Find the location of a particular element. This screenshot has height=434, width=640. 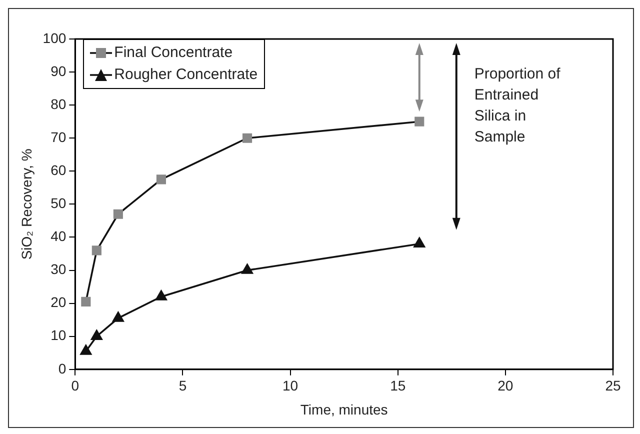

y-tick-label: 10 is located at coordinates (58, 335).